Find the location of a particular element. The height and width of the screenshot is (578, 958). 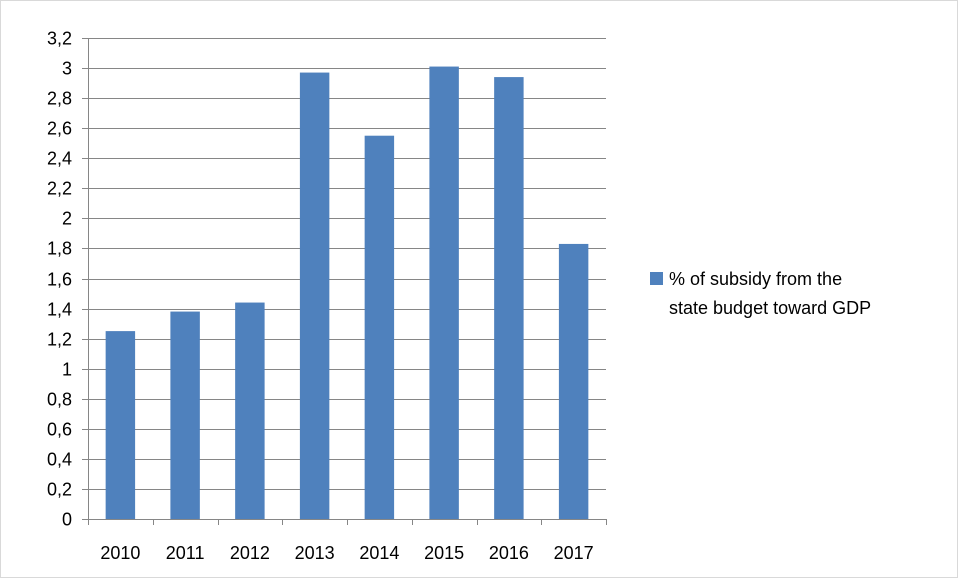

y-tick-label: 2,6 is located at coordinates (59, 129).